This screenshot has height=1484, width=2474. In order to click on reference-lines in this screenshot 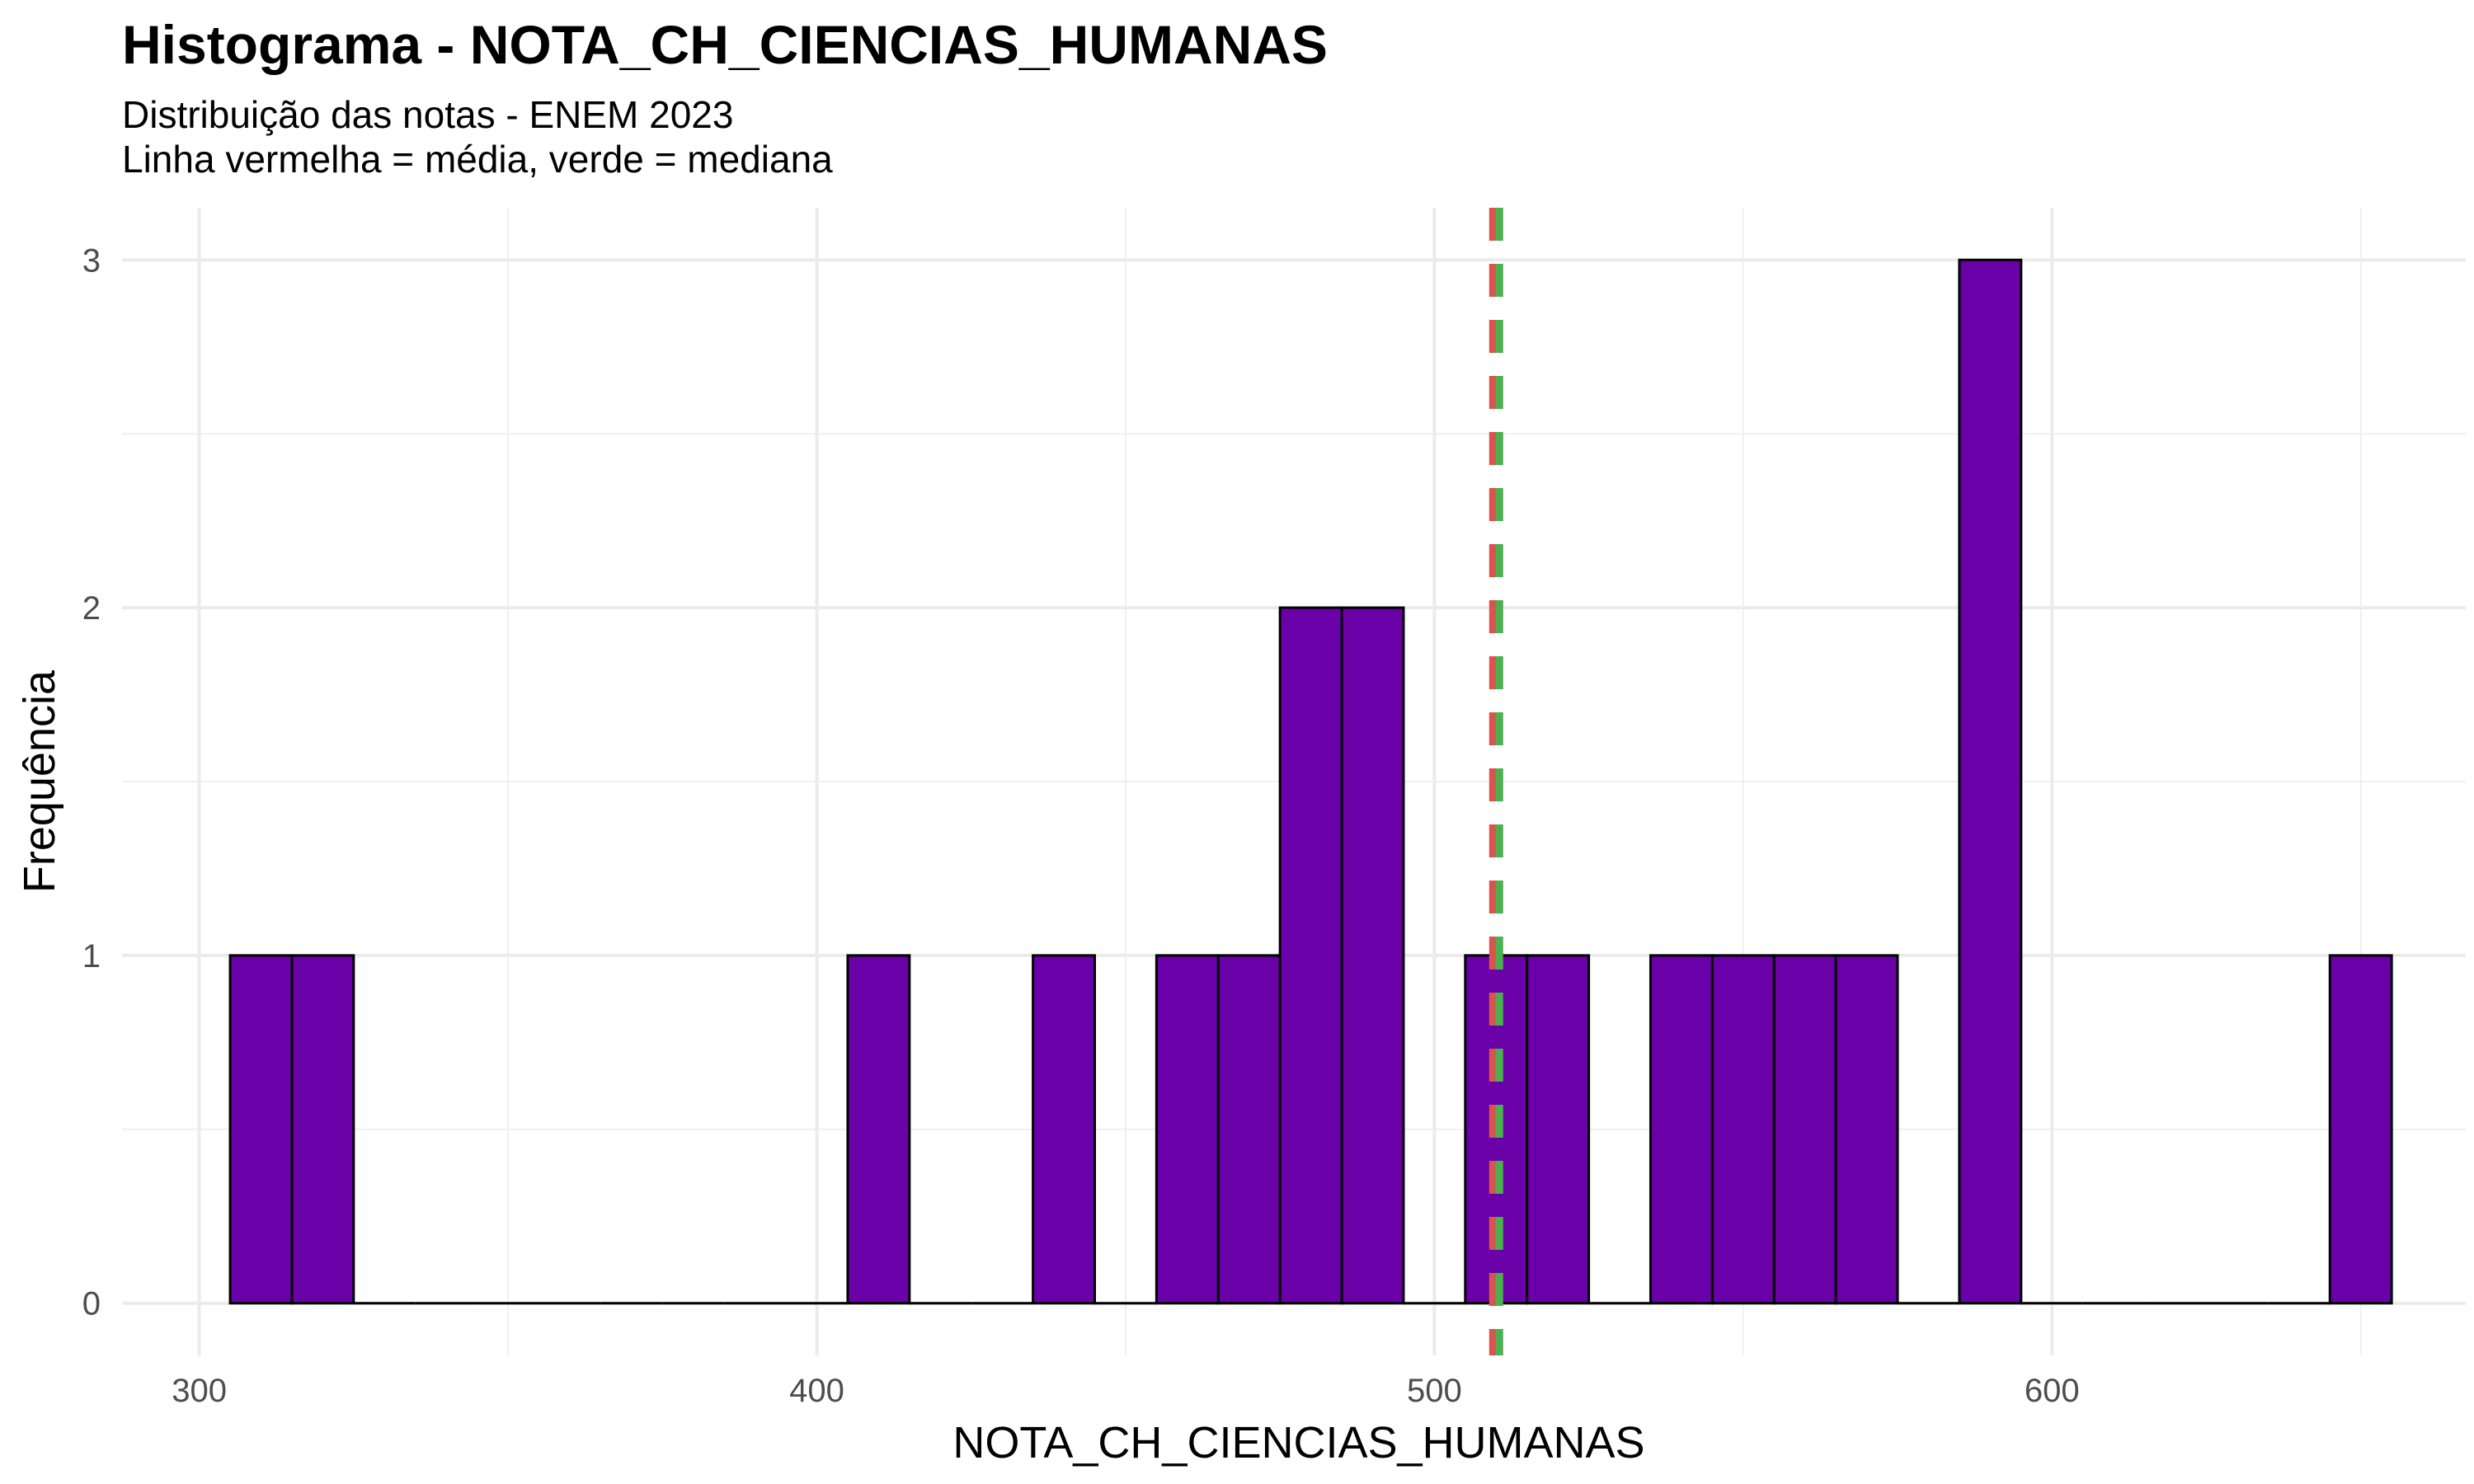, I will do `click(1496, 781)`.